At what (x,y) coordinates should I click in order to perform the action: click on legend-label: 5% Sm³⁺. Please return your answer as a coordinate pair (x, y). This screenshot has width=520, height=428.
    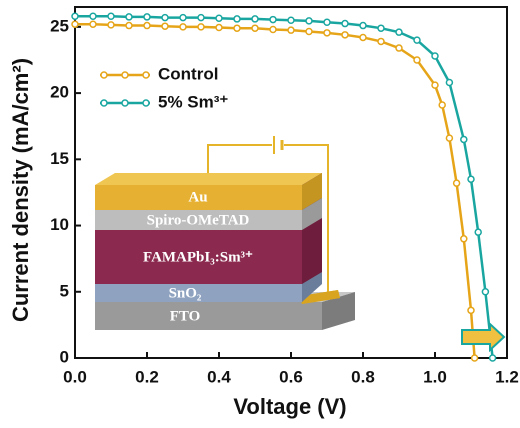
    Looking at the image, I should click on (193, 101).